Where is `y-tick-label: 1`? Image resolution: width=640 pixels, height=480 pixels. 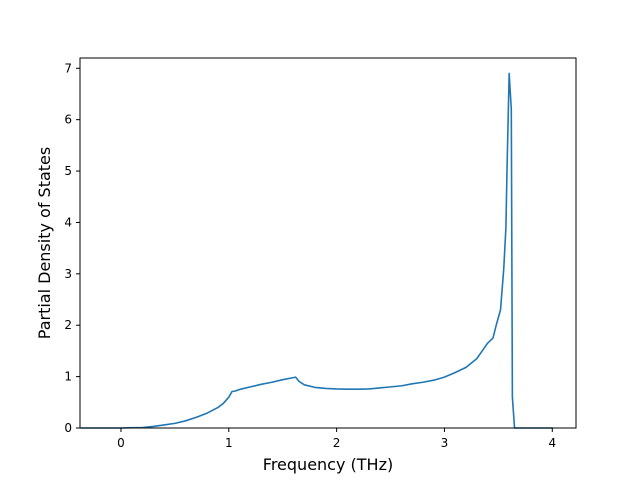
y-tick-label: 1 is located at coordinates (68, 377).